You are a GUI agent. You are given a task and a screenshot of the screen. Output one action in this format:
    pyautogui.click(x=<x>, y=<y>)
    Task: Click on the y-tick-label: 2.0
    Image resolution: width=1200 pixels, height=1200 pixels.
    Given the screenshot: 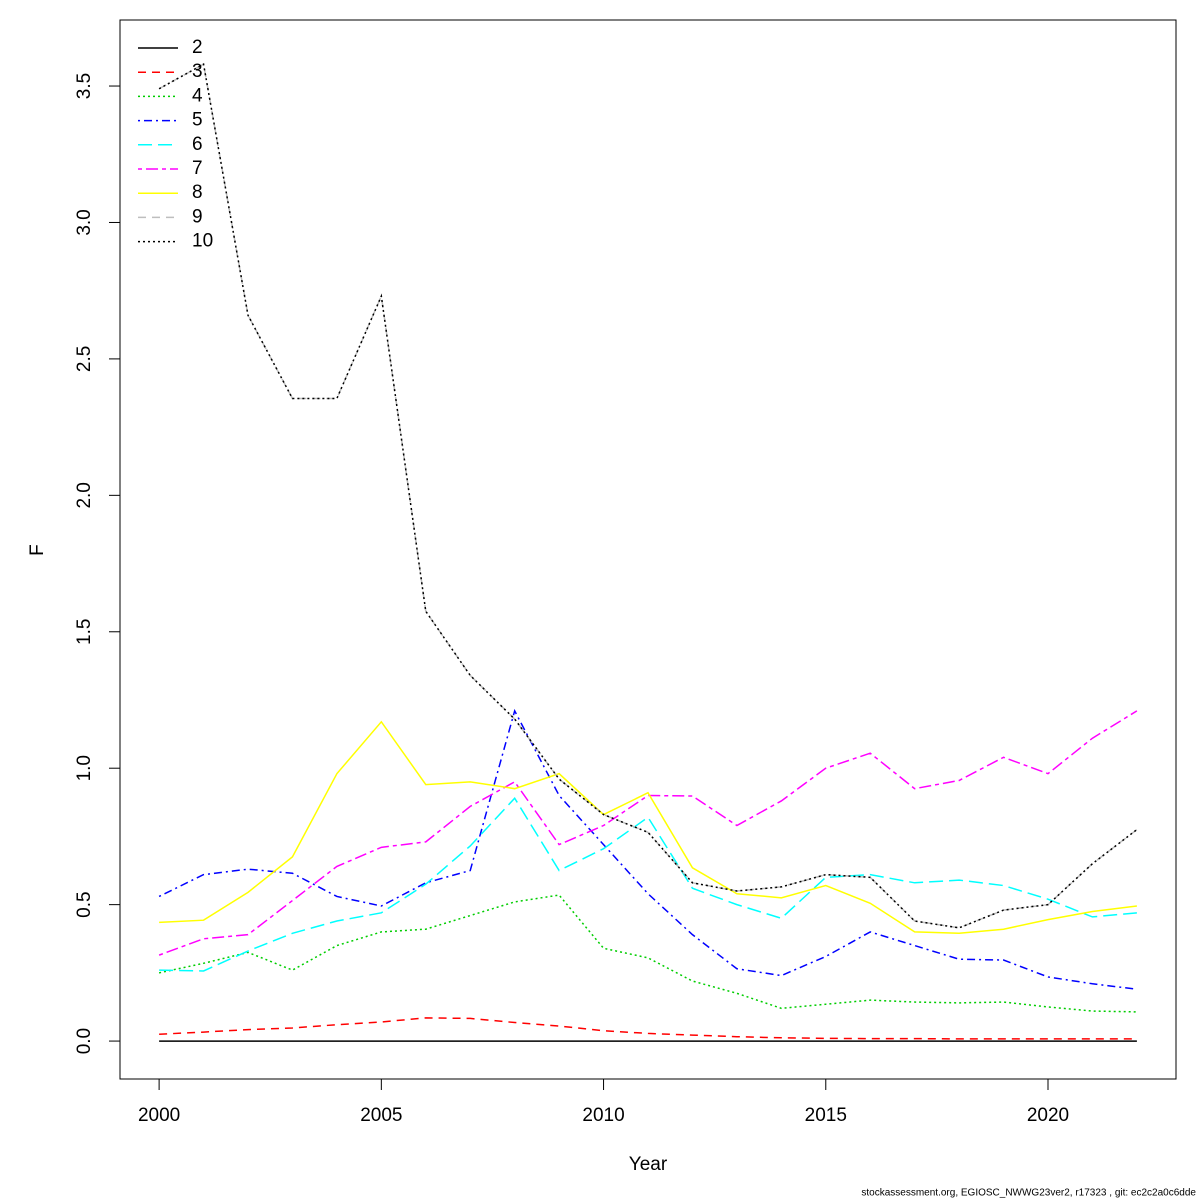 What is the action you would take?
    pyautogui.click(x=84, y=495)
    